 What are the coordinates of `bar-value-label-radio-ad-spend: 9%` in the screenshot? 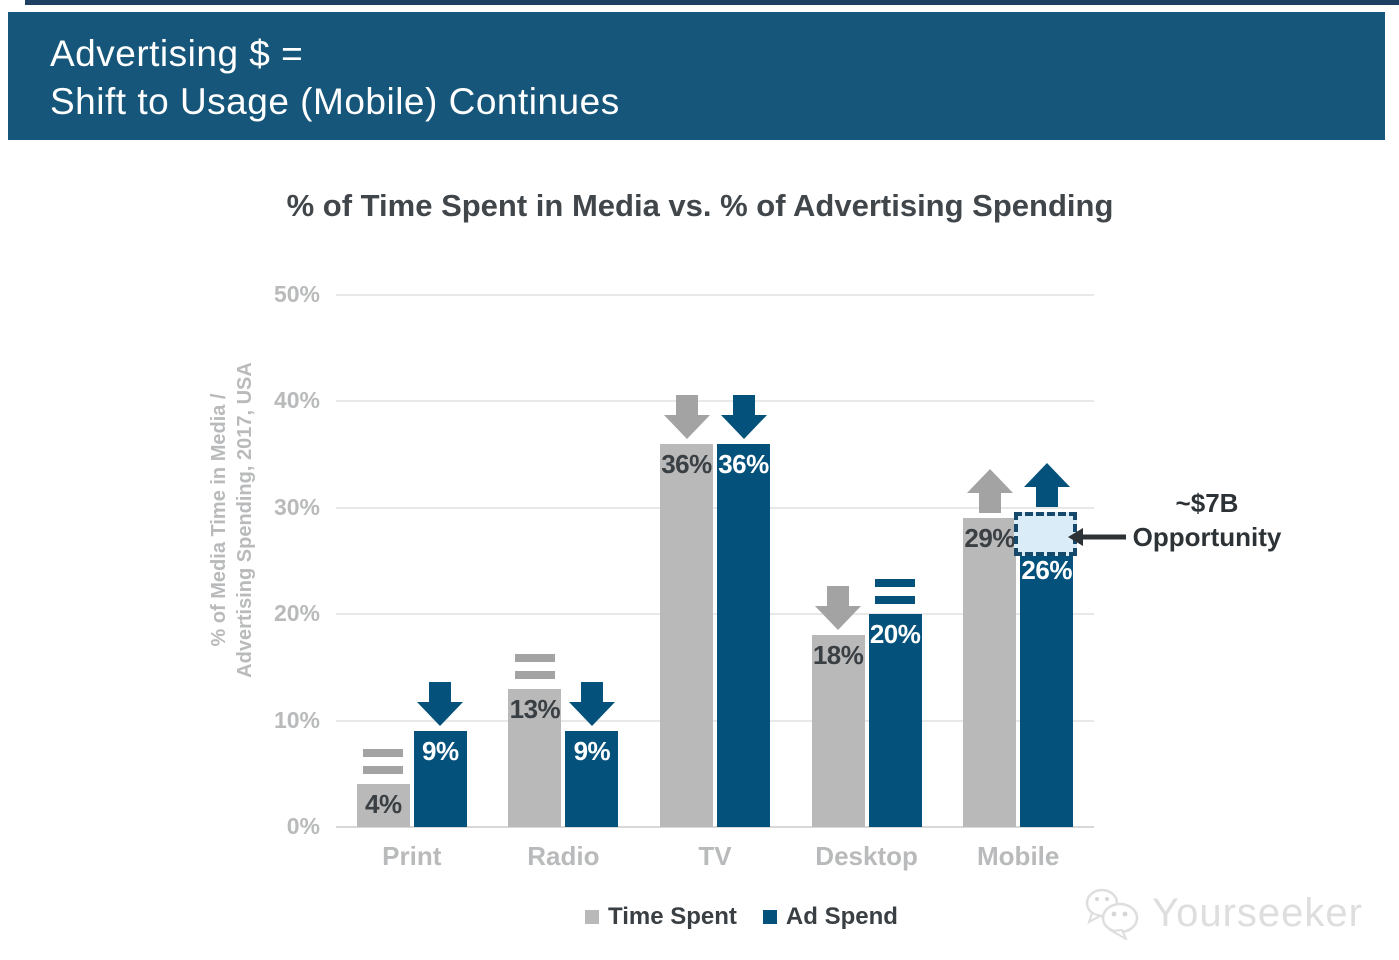 It's located at (592, 751).